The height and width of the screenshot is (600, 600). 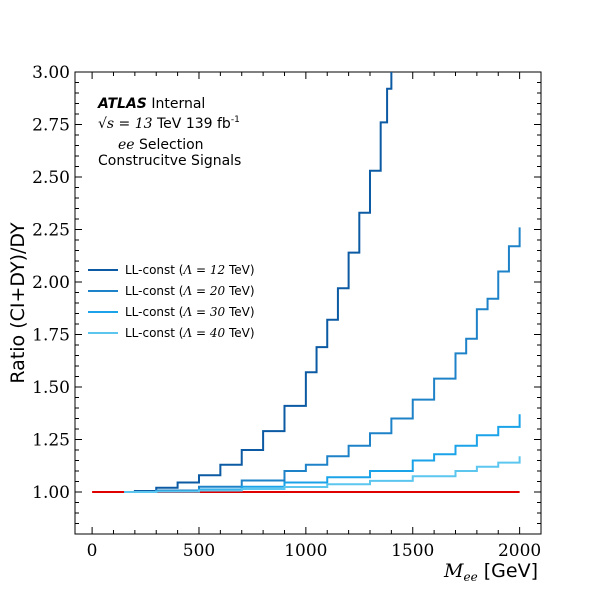 What do you see at coordinates (51, 231) in the screenshot?
I see `y-tick-label: 2.25` at bounding box center [51, 231].